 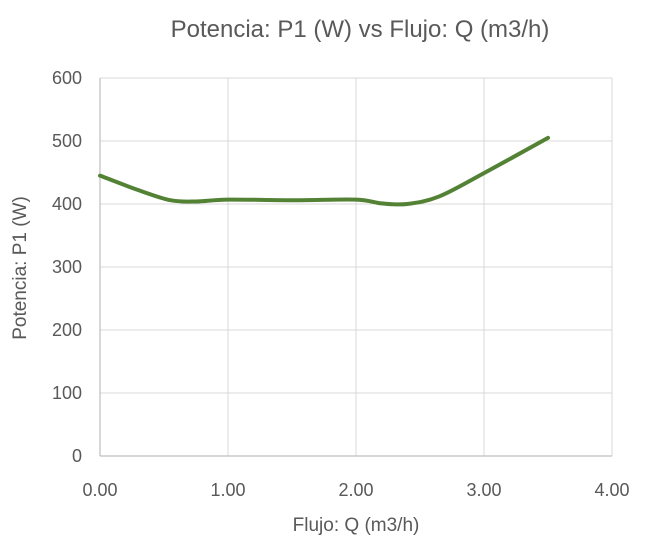 What do you see at coordinates (67, 78) in the screenshot?
I see `y-tick-label: 600` at bounding box center [67, 78].